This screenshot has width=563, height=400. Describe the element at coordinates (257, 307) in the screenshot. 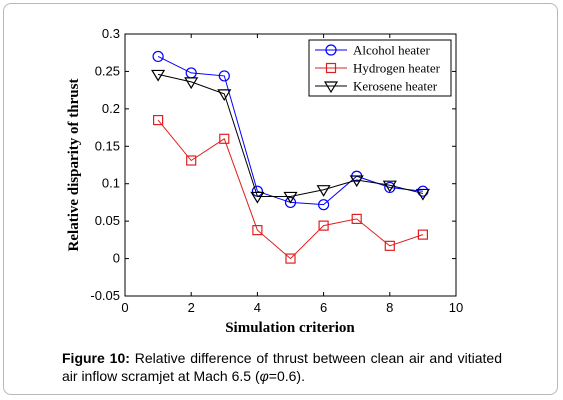

I see `x-tick-label: 4` at that location.